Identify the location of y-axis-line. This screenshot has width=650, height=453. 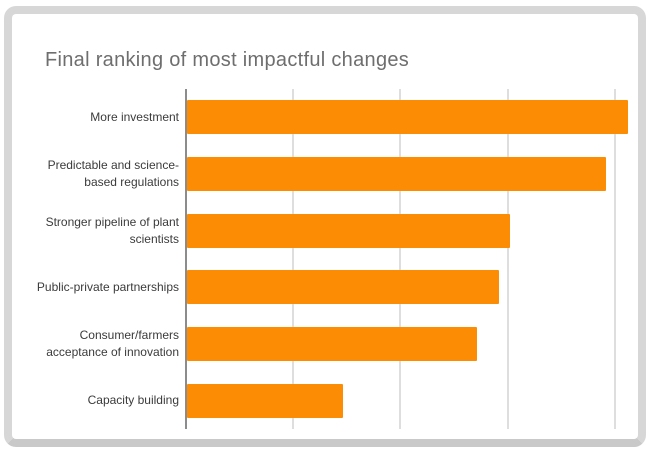
(186, 259).